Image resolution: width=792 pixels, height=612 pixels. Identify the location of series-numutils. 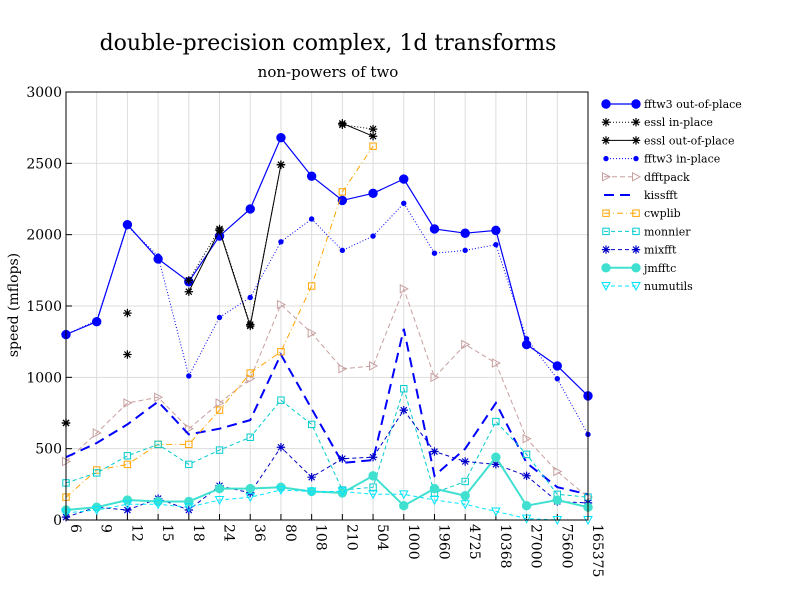
(327, 506).